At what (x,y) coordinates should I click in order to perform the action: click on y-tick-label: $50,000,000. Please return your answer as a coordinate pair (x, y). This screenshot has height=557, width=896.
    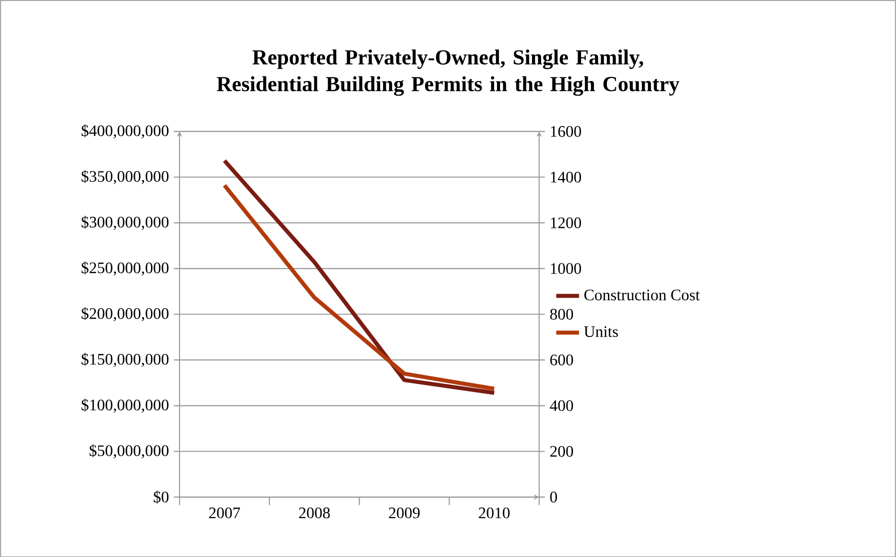
    Looking at the image, I should click on (129, 451).